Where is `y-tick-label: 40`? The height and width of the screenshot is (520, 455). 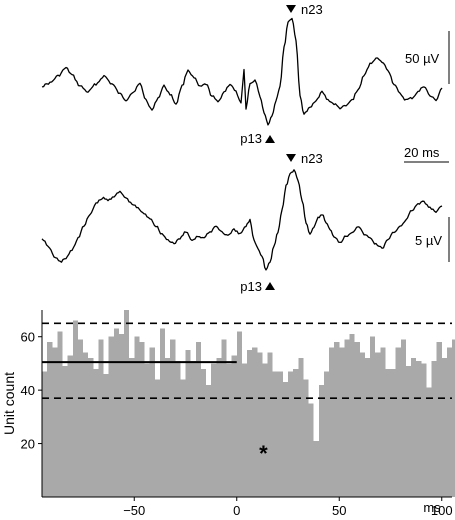 y-tick-label: 40 is located at coordinates (28, 390).